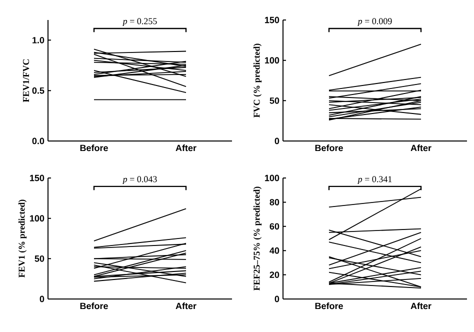  Describe the element at coordinates (38, 40) in the screenshot. I see `y-tick-label: 1.0` at that location.